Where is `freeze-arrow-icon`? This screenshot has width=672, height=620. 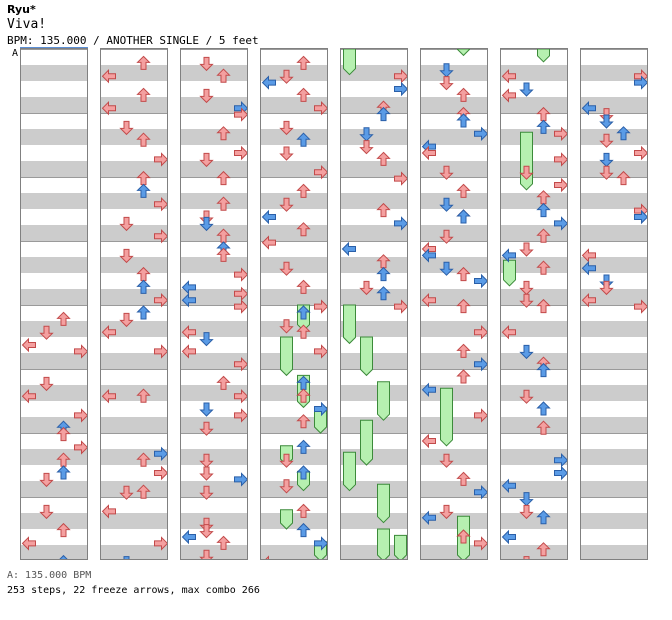
freeze-arrow-icon is located at coordinates (366, 356).